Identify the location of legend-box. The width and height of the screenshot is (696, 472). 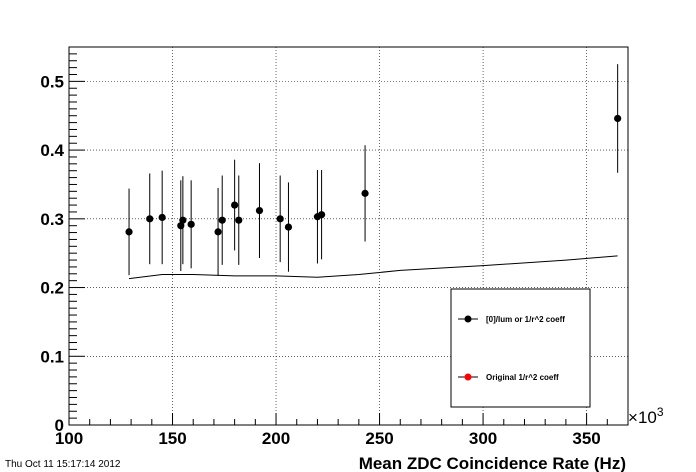
(520, 348).